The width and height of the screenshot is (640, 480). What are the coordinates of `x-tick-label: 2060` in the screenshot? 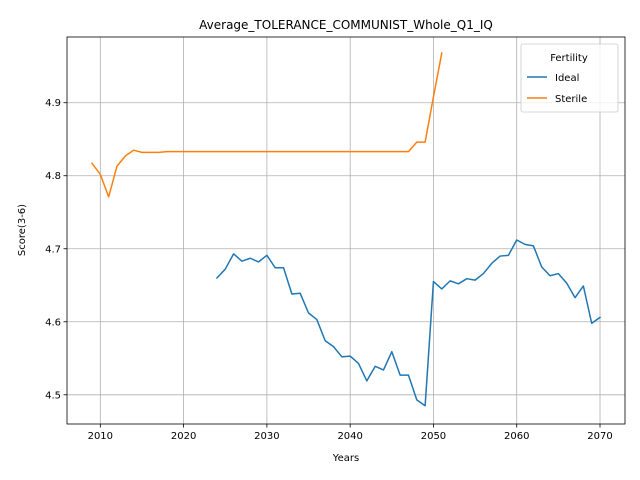 It's located at (516, 436).